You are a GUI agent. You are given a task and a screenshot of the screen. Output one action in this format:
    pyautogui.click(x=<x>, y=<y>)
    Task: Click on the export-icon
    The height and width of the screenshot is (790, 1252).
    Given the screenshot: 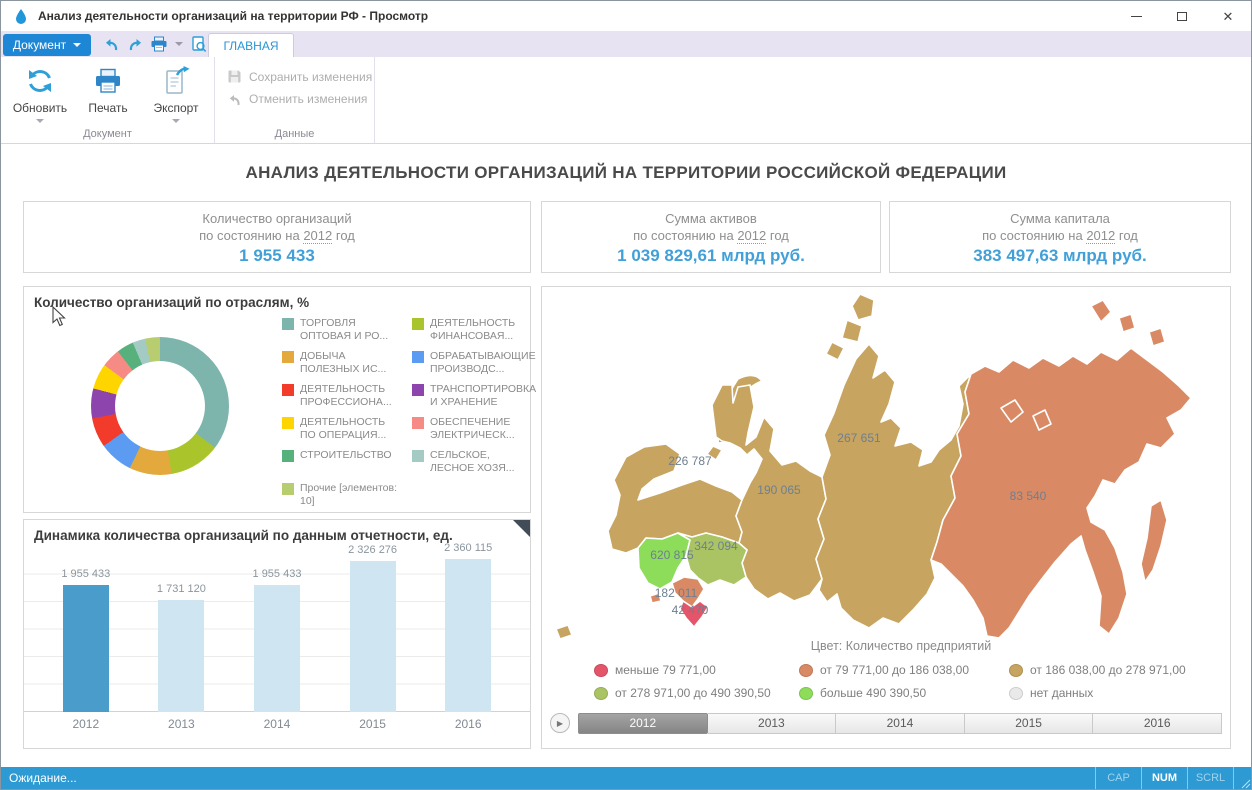 What is the action you would take?
    pyautogui.click(x=176, y=81)
    